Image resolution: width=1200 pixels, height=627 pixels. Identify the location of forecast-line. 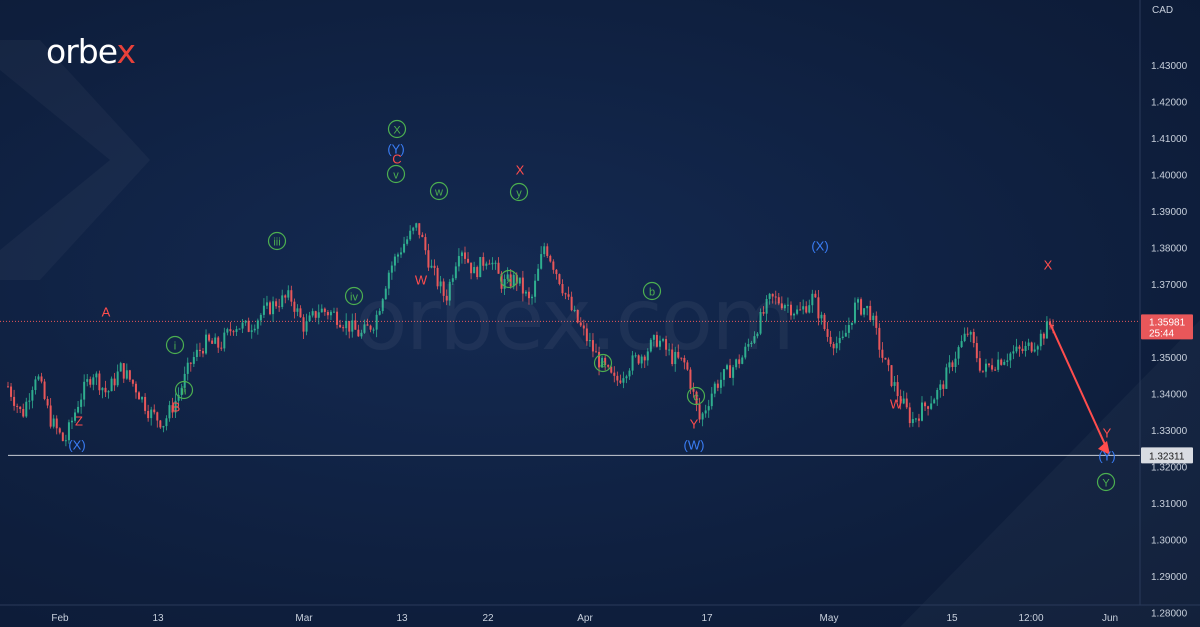
(1078, 386).